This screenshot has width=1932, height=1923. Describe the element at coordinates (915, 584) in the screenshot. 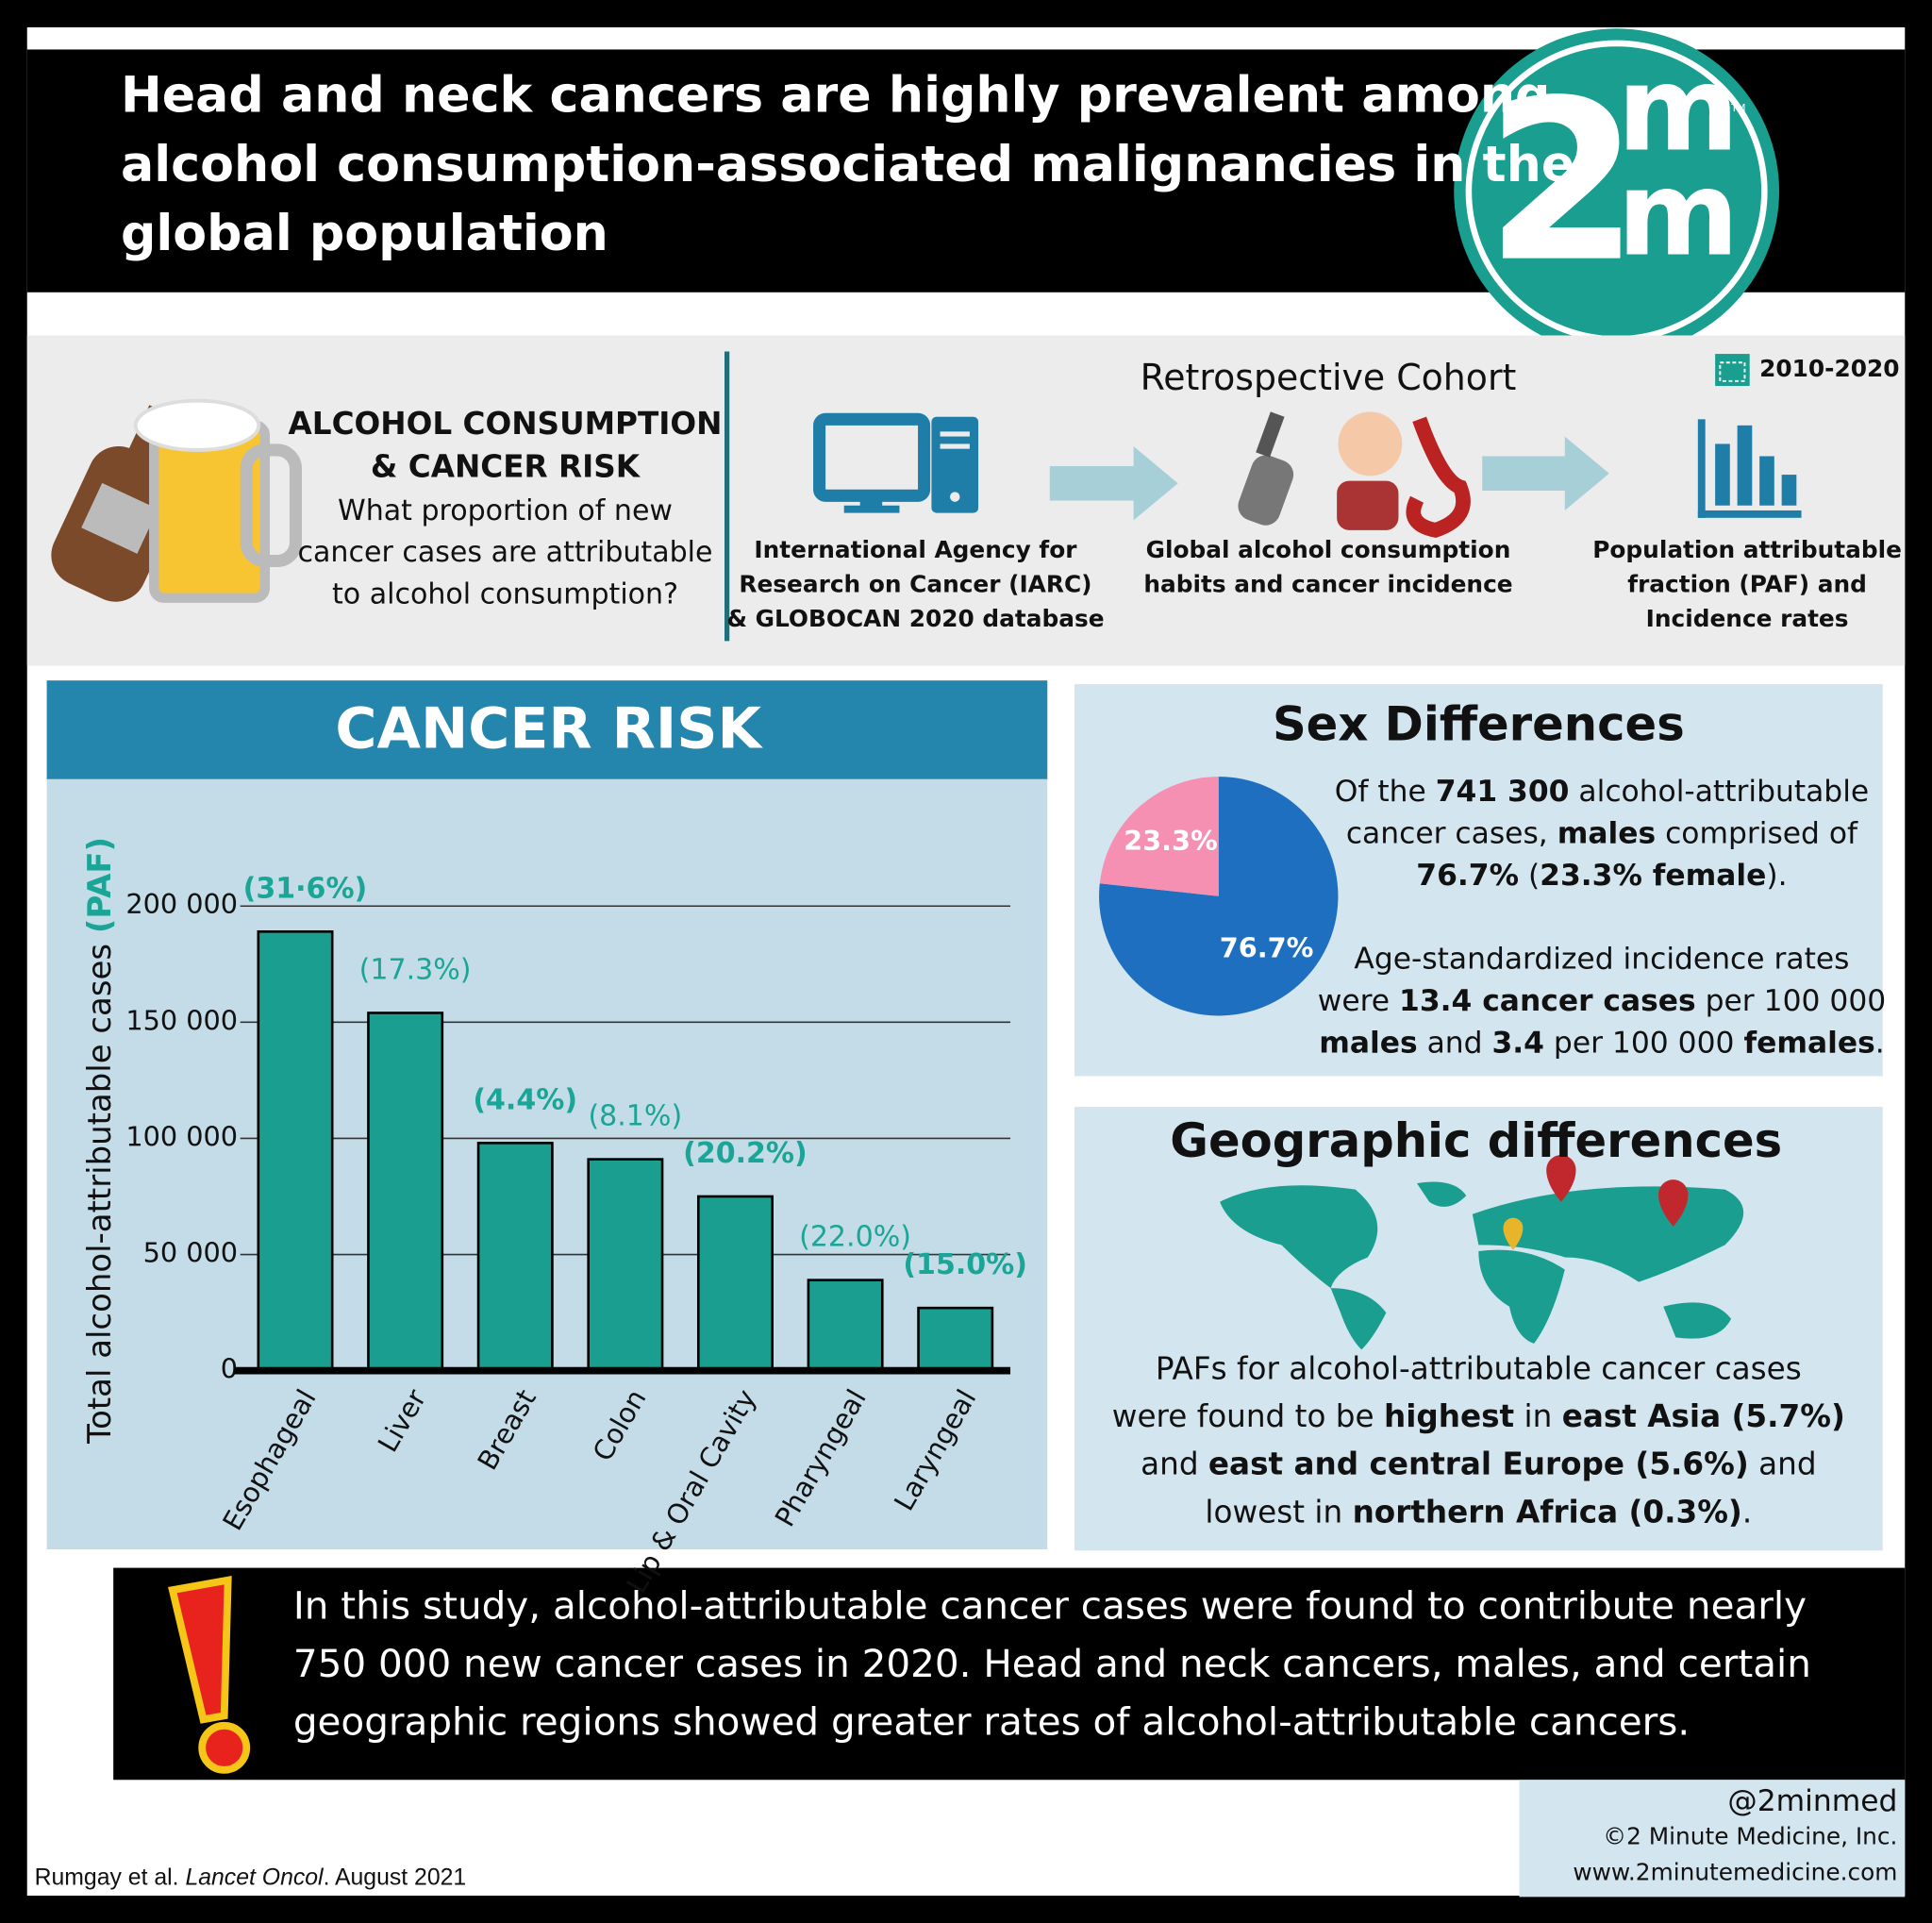

I see `step-line: Research on Cancer (IARC)` at that location.